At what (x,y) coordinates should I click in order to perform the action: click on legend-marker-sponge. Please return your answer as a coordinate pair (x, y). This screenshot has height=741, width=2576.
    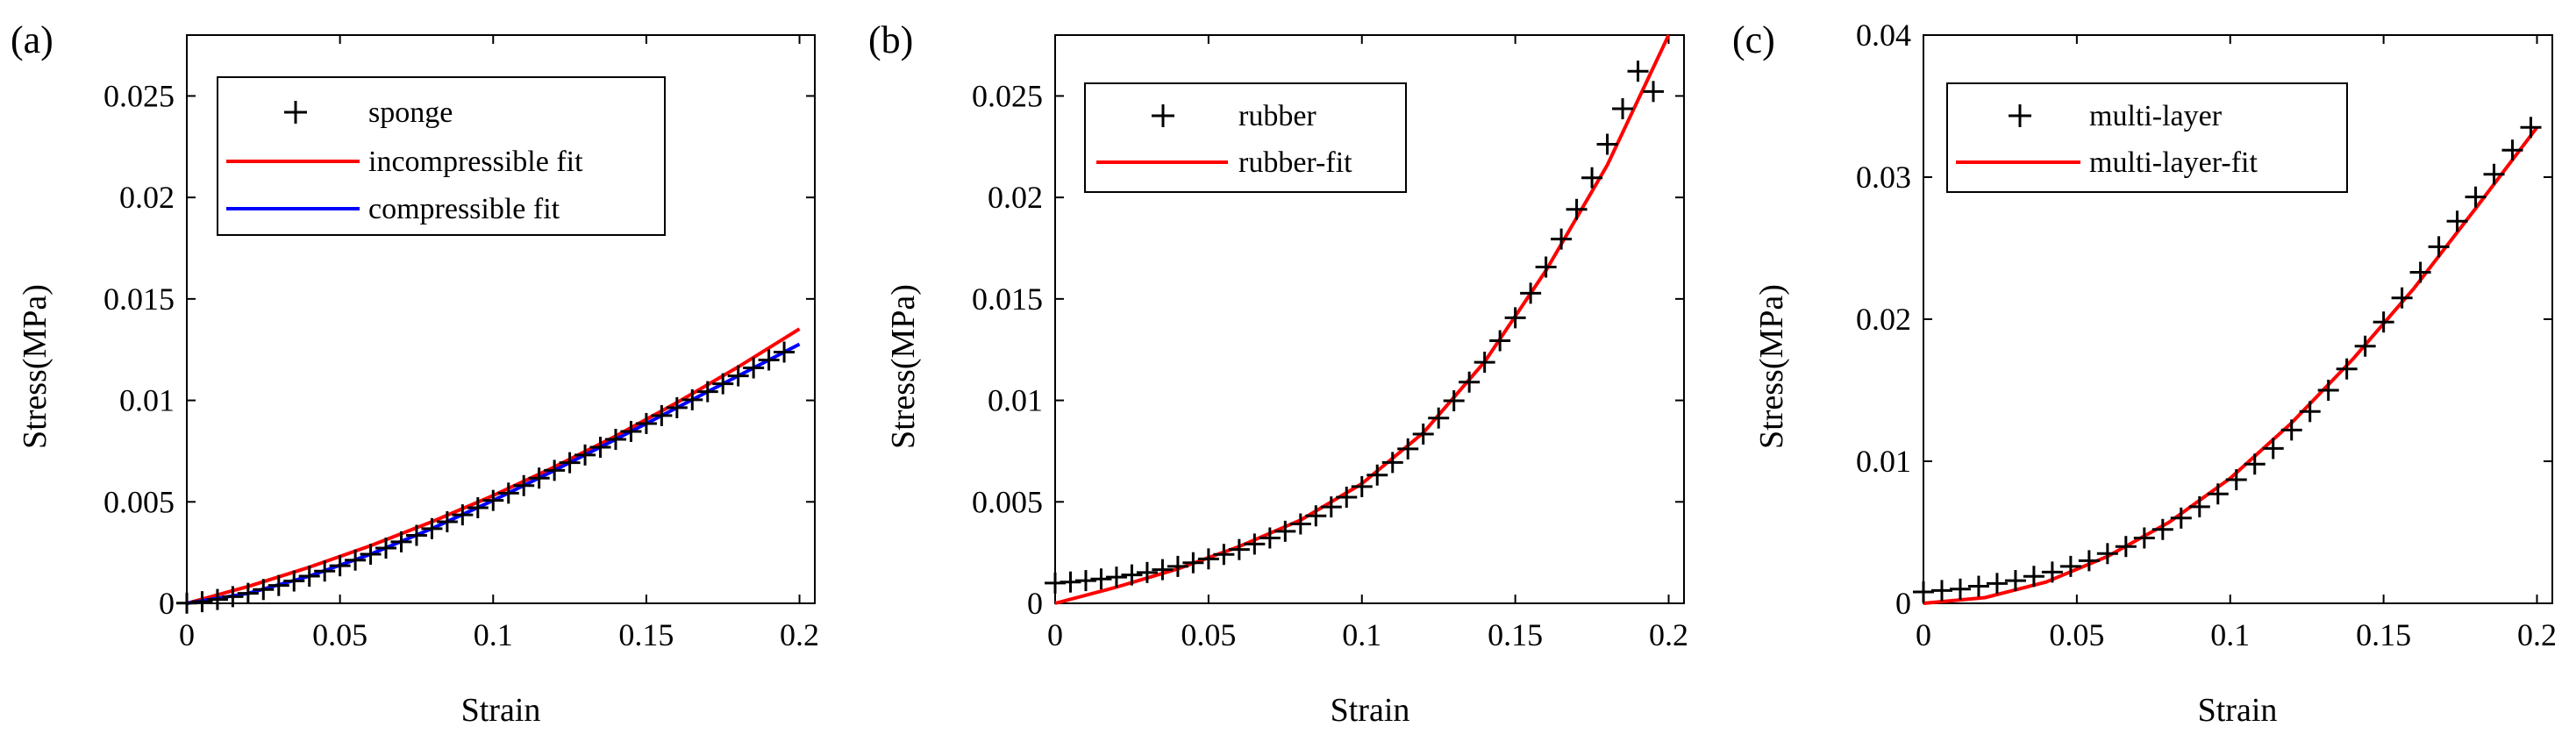
    Looking at the image, I should click on (296, 112).